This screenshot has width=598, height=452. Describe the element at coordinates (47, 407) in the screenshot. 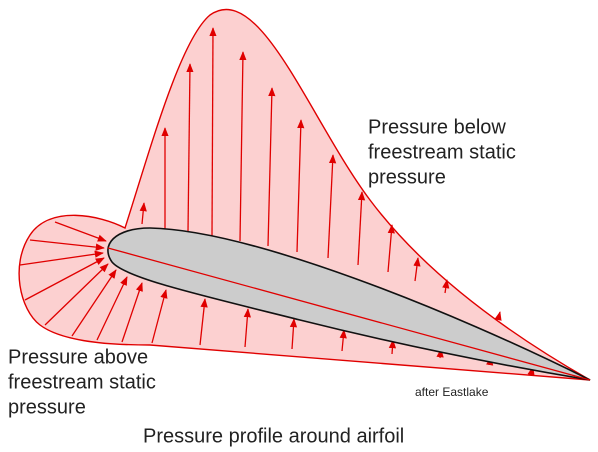

I see `label-above: pressure` at that location.